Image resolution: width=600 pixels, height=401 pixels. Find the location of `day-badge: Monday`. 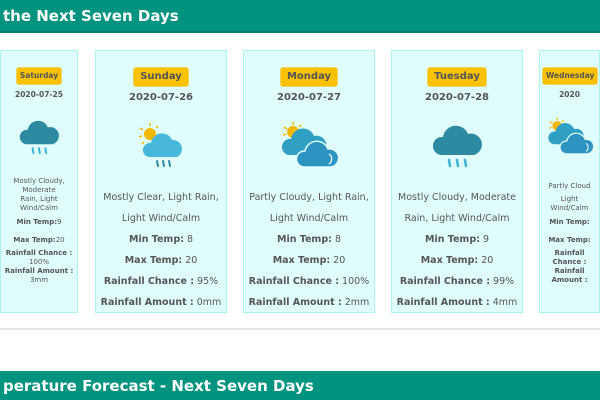

day-badge: Monday is located at coordinates (309, 77).